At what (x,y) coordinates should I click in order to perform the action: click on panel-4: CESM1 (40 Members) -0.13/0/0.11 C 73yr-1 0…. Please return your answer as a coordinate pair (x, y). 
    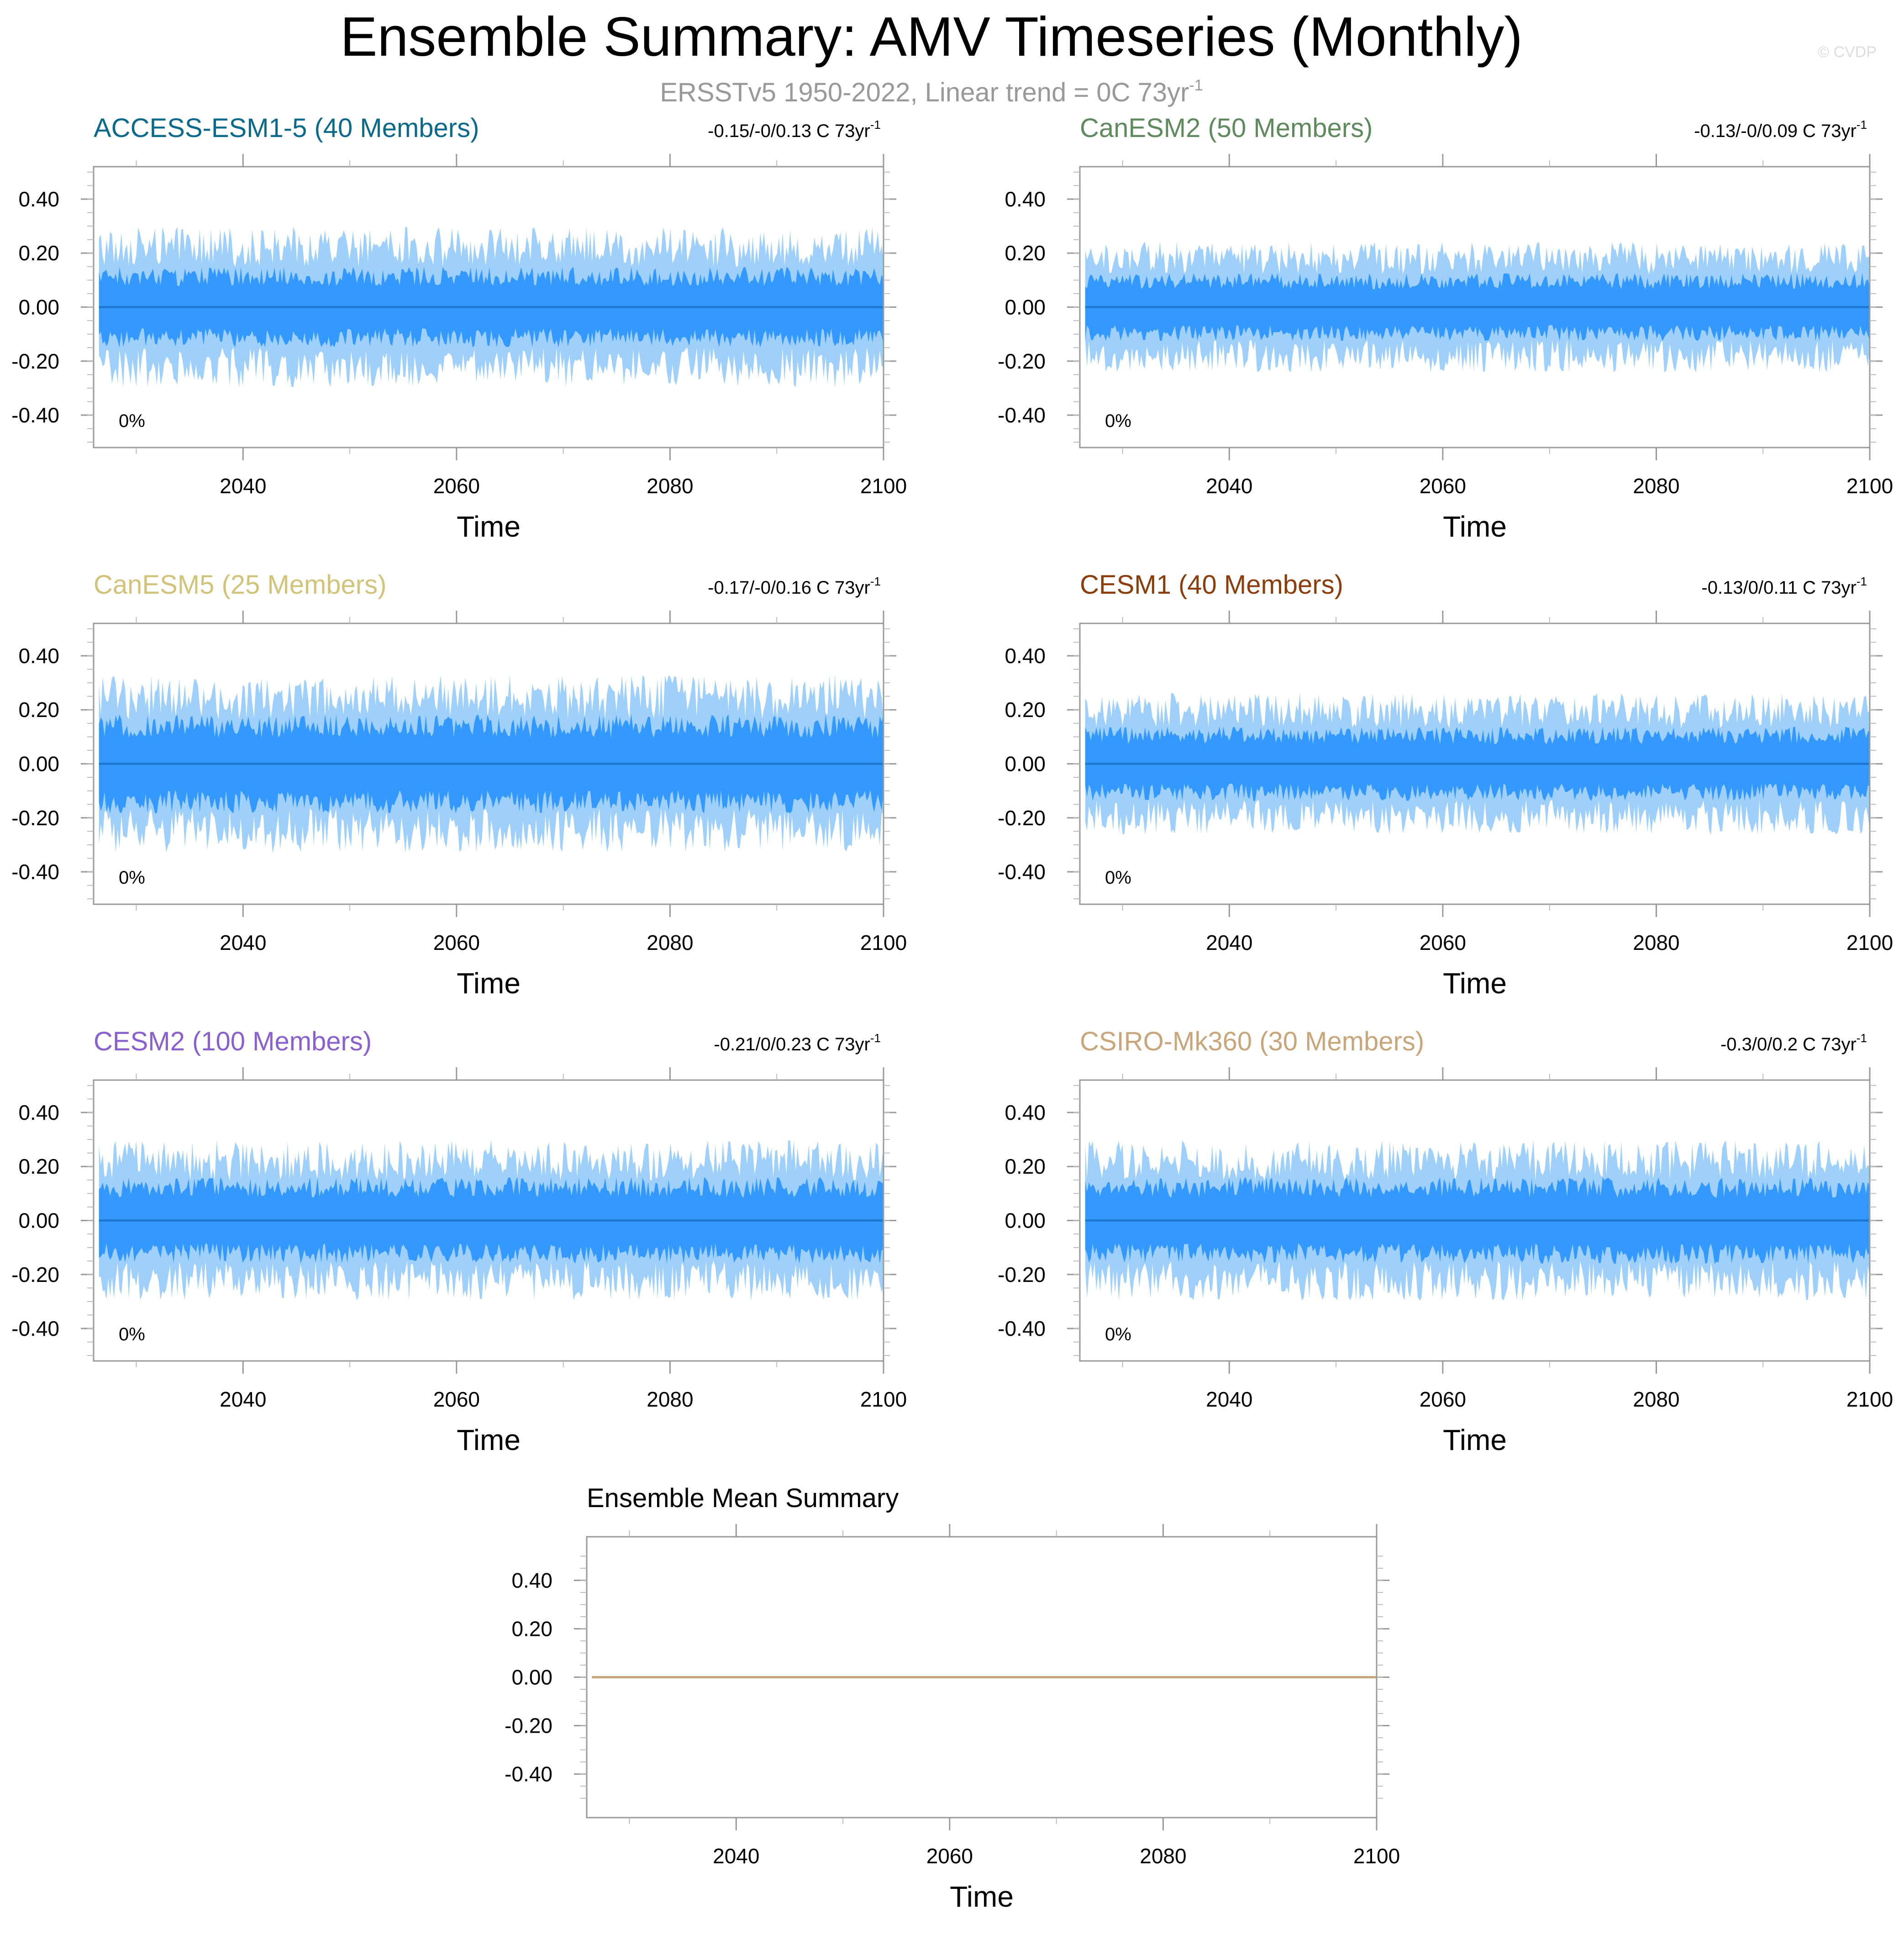
    Looking at the image, I should click on (1446, 785).